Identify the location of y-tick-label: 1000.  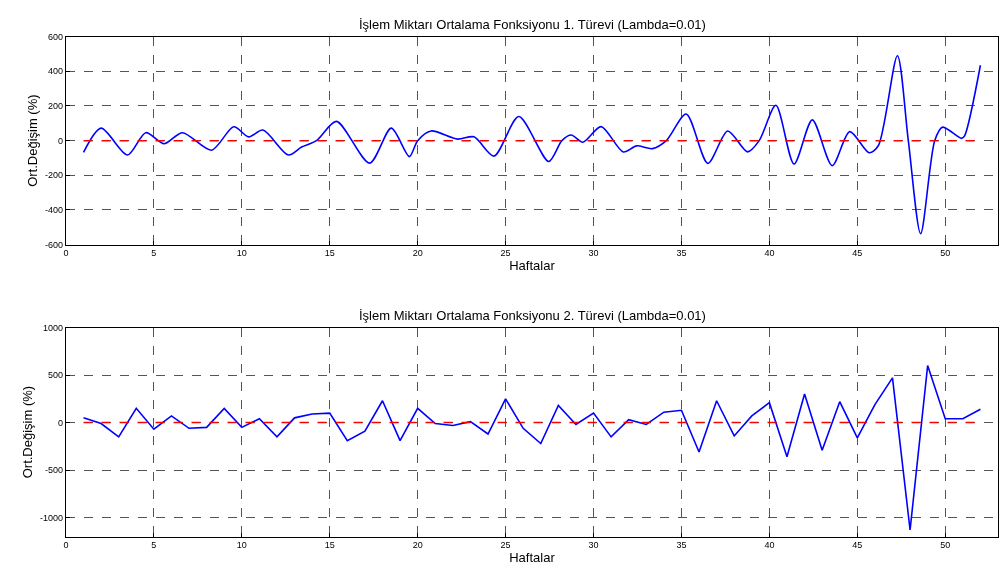
(53, 327).